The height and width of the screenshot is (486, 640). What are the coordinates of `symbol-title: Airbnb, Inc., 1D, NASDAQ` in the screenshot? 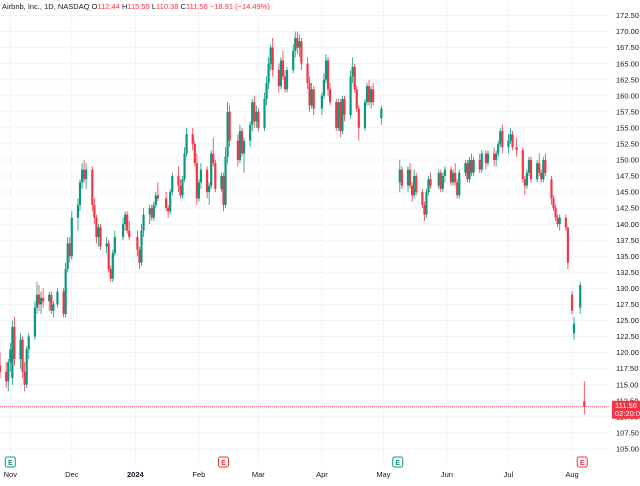 It's located at (46, 6).